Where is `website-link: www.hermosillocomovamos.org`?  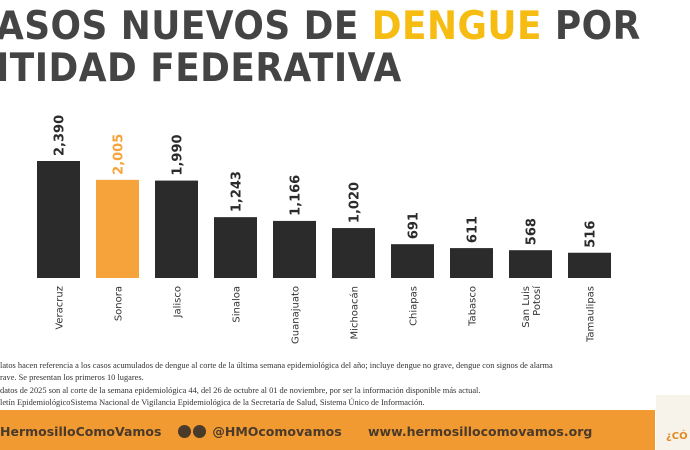
website-link: www.hermosillocomovamos.org is located at coordinates (480, 431).